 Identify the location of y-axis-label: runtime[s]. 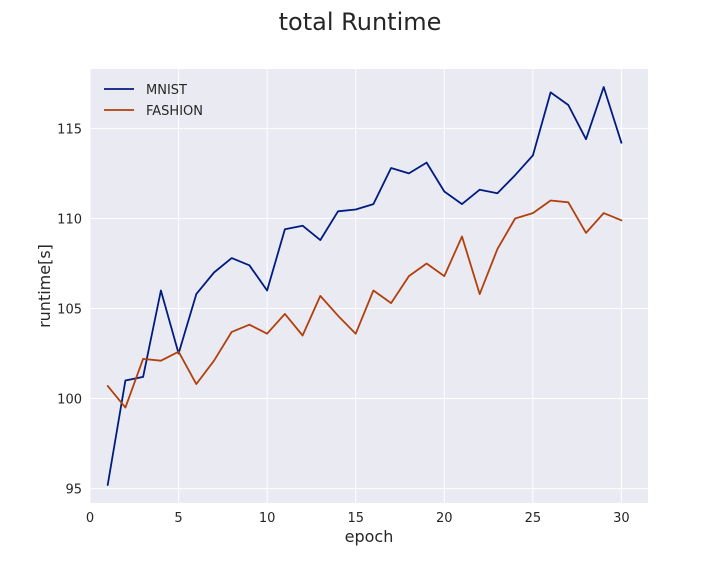
(44, 286).